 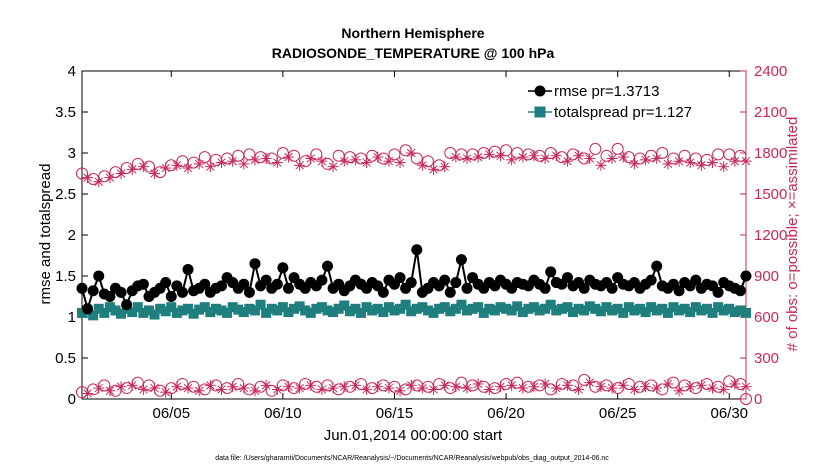 I want to click on legend-rmse-marker, so click(x=540, y=91).